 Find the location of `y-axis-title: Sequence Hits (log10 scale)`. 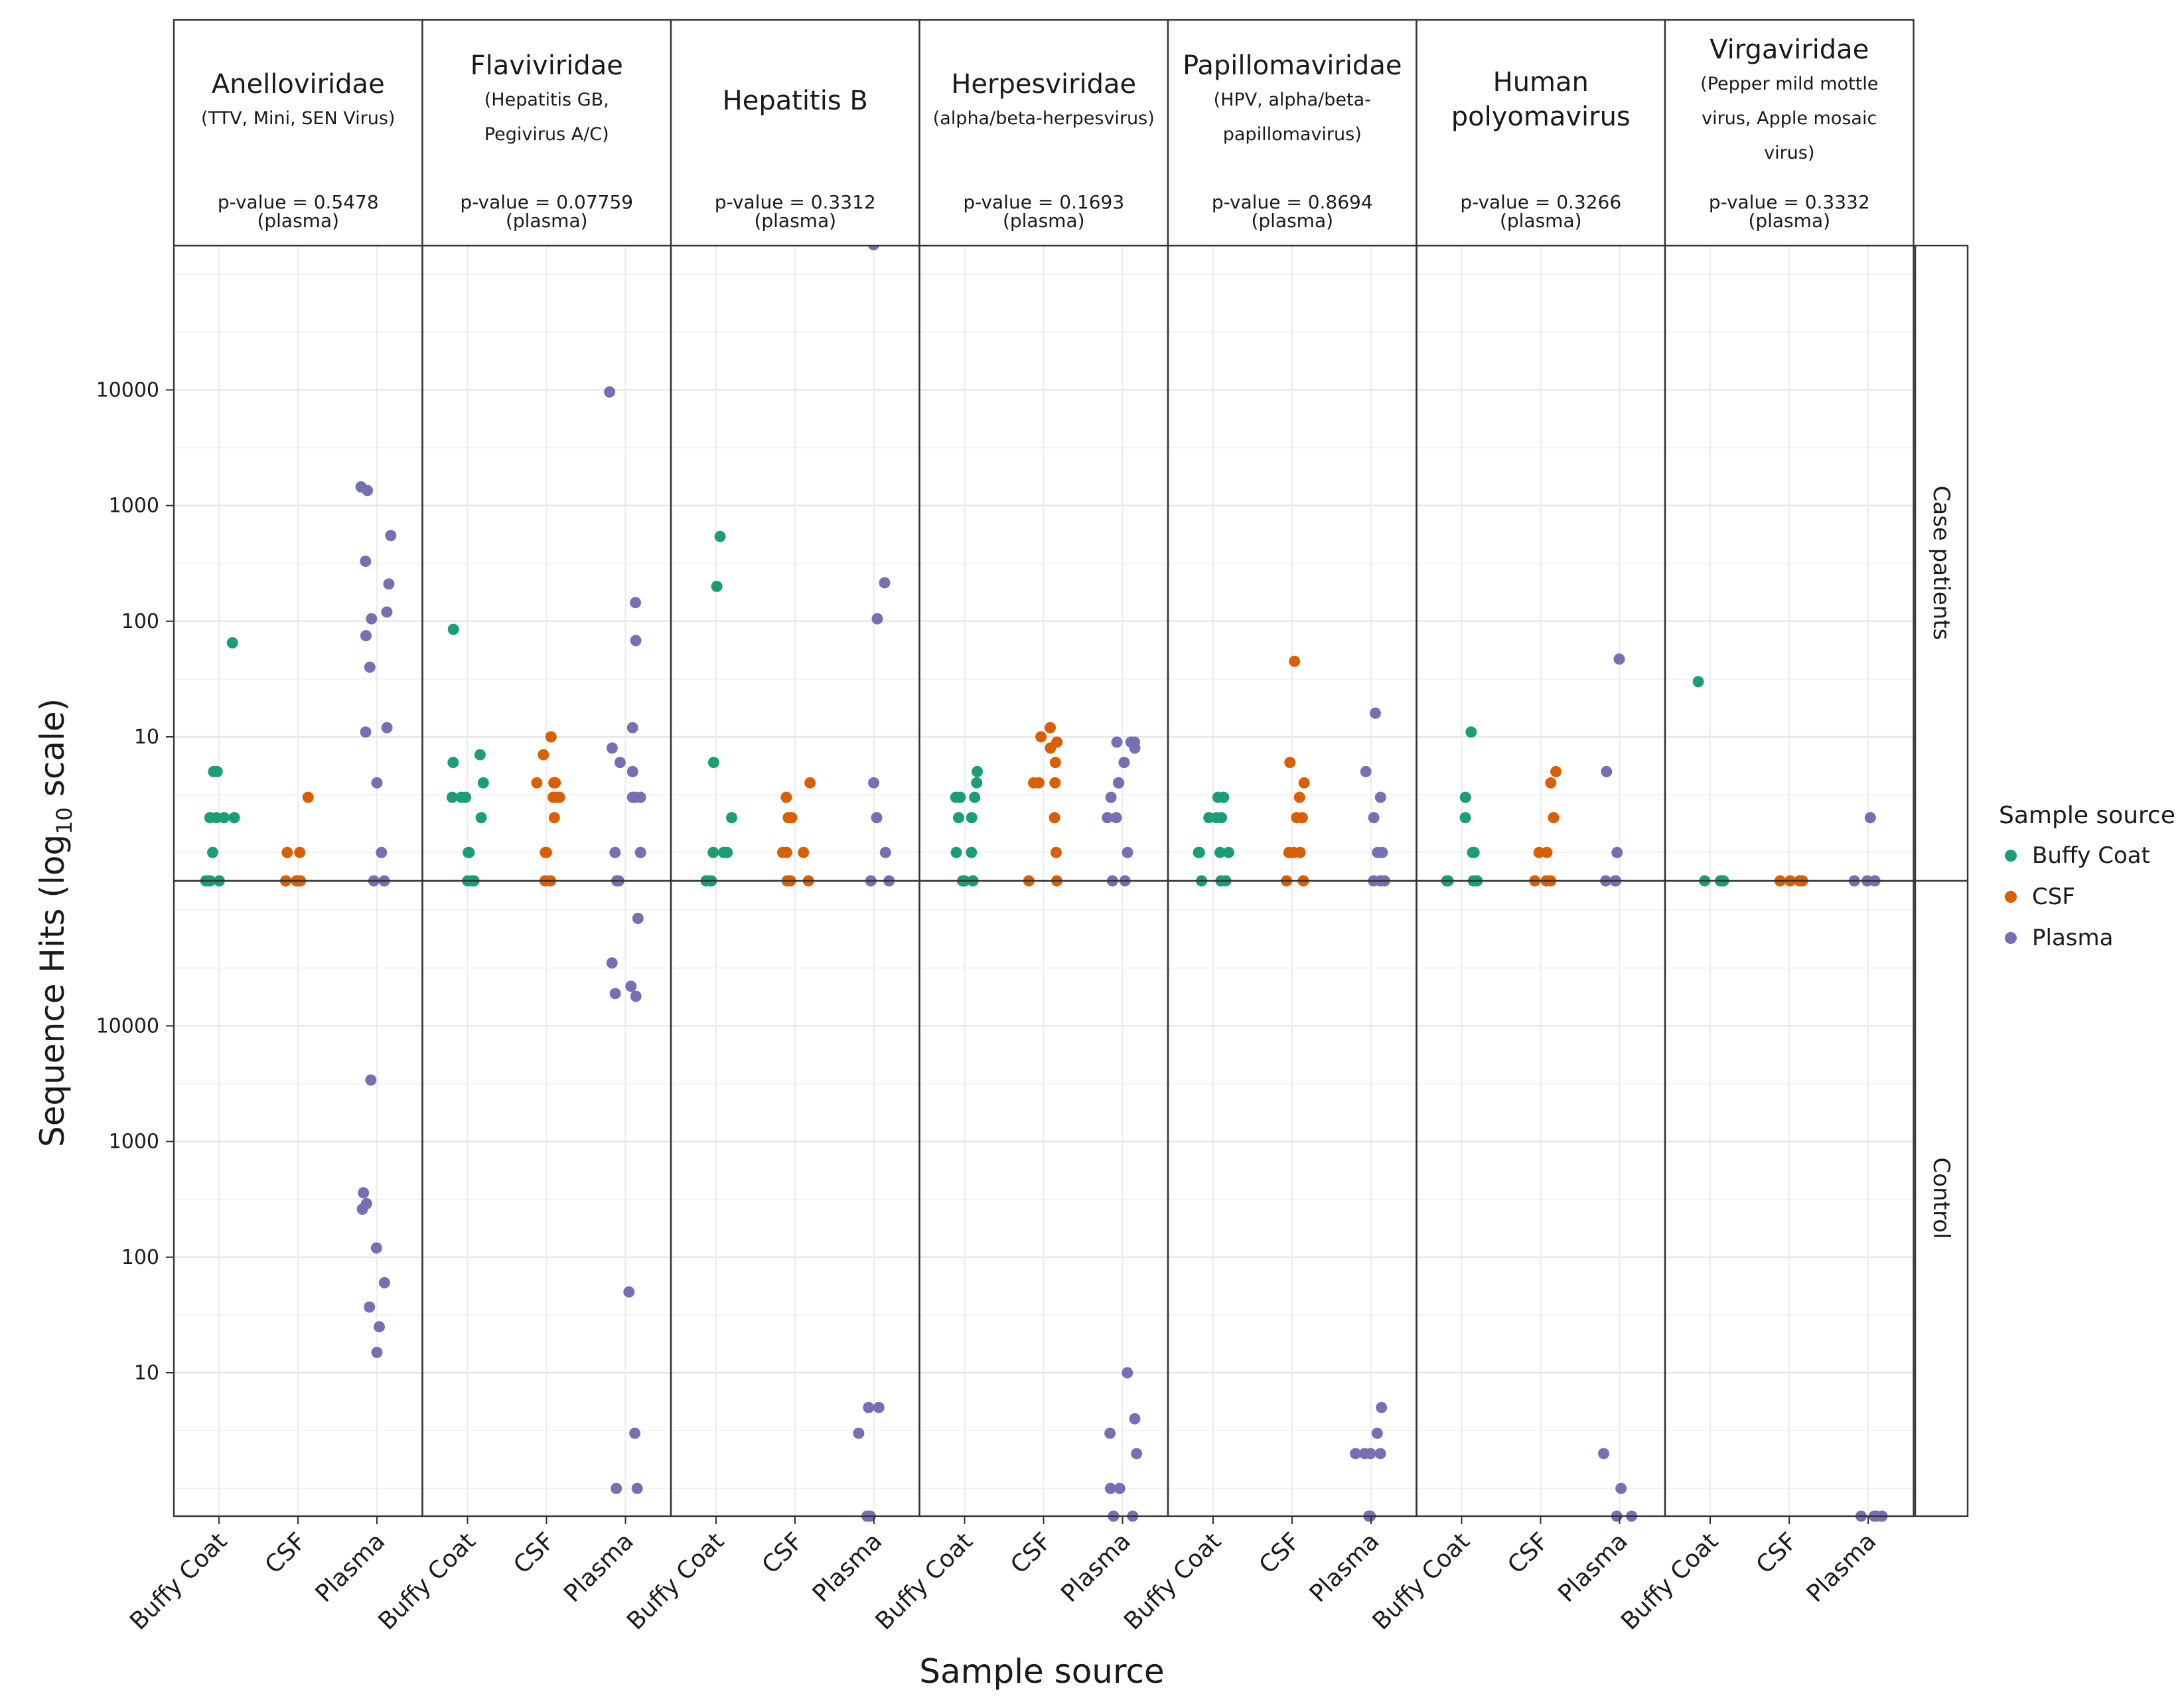

y-axis-title: Sequence Hits (log10 scale) is located at coordinates (55, 923).